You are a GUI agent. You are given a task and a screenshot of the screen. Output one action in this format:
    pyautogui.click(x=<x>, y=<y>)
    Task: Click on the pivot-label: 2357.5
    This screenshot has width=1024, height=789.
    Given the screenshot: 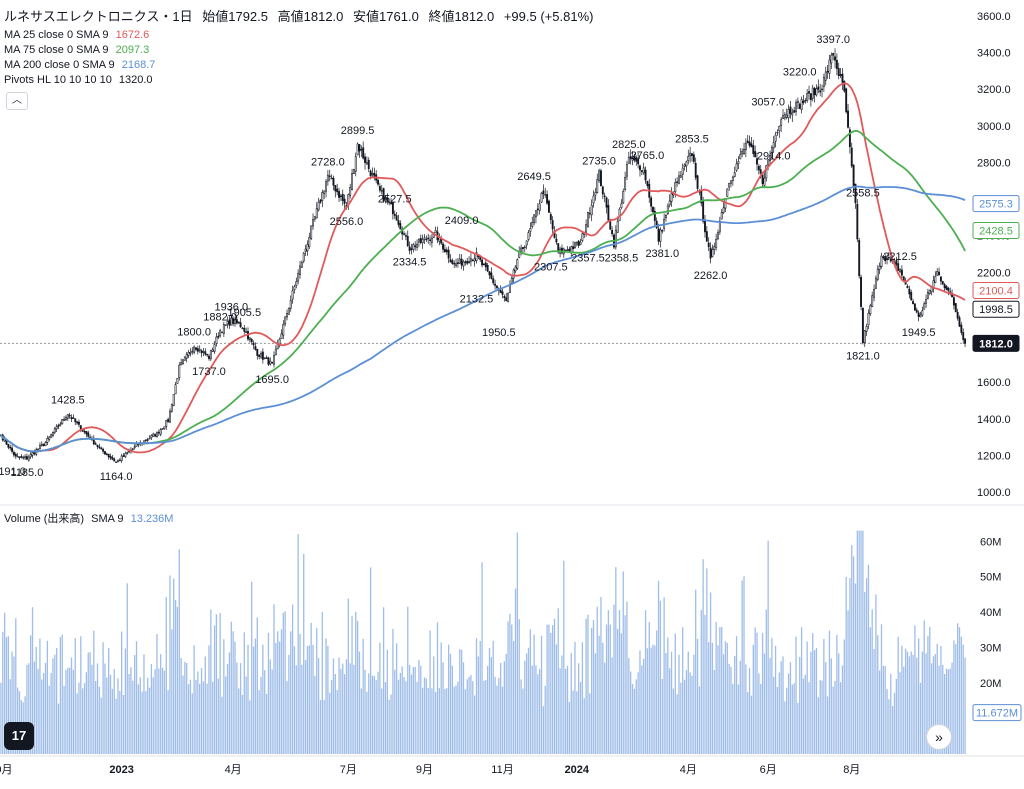 What is the action you would take?
    pyautogui.click(x=588, y=258)
    